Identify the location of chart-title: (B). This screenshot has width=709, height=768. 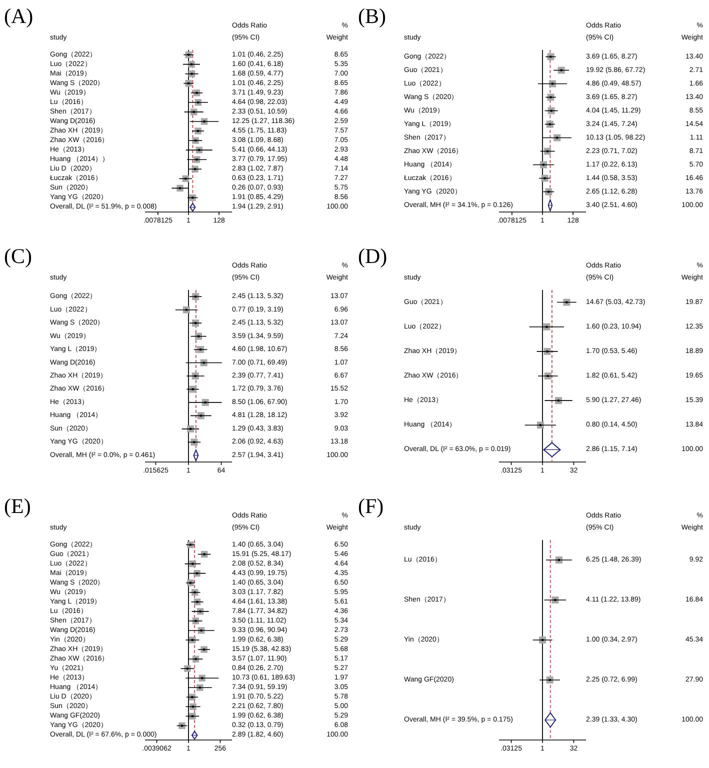
(372, 16).